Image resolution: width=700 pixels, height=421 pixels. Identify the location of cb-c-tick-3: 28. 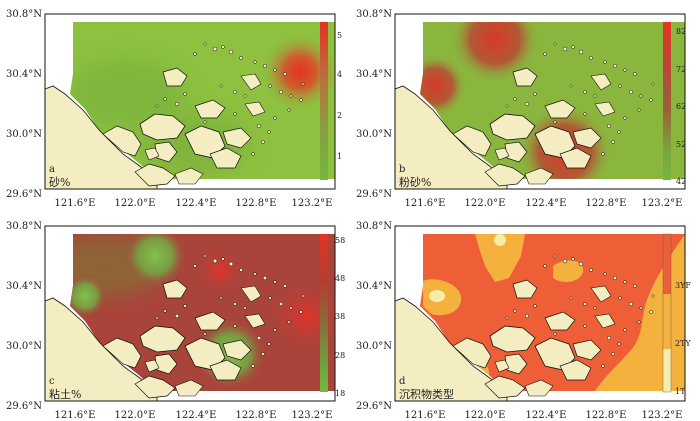
(340, 355).